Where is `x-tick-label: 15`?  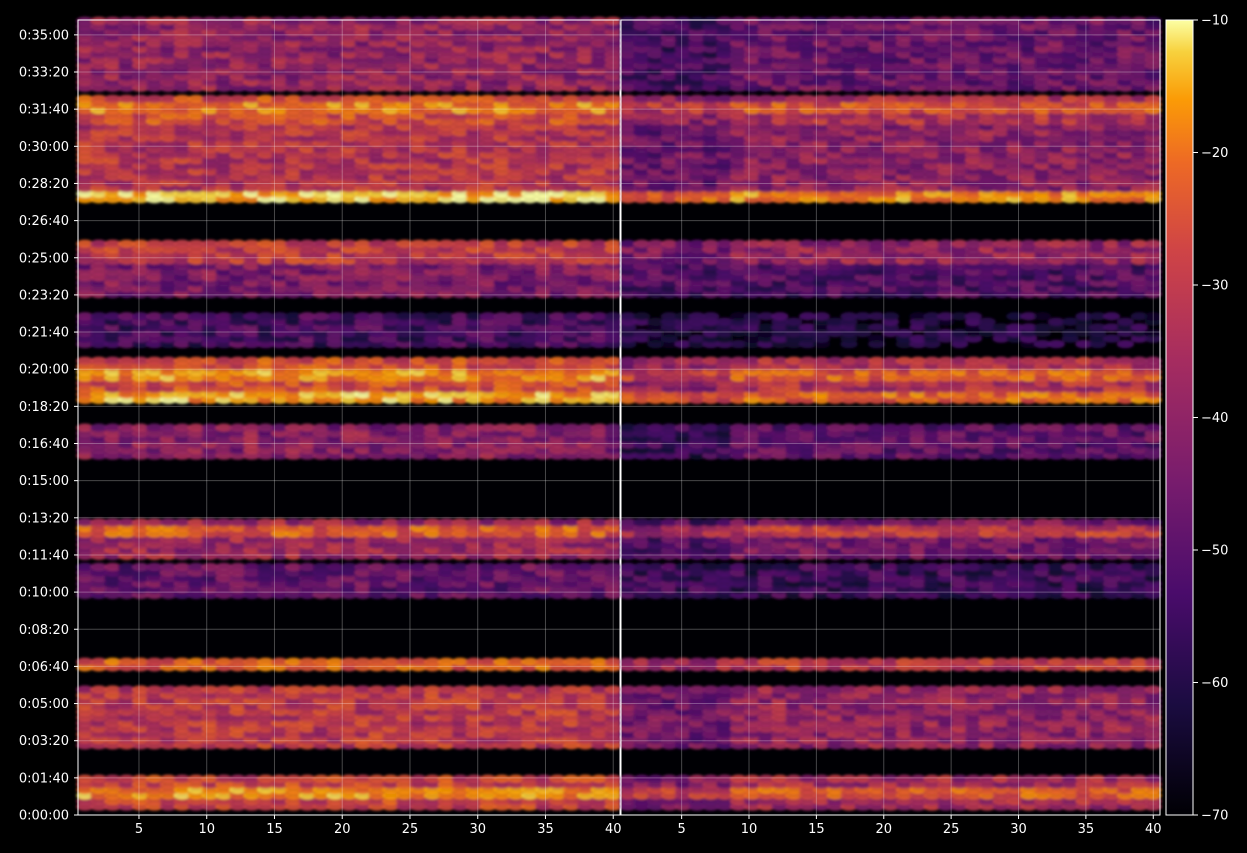 x-tick-label: 15 is located at coordinates (274, 829).